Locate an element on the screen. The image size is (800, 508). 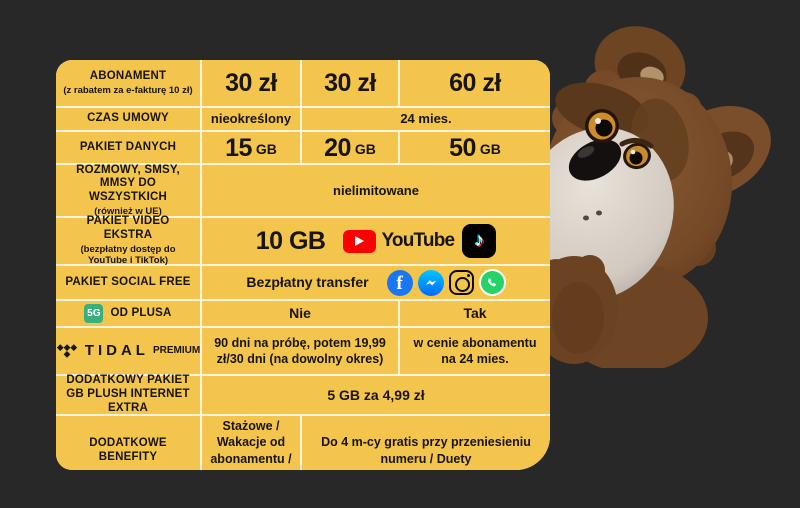
dane-plan1: 15 GB is located at coordinates (251, 147).